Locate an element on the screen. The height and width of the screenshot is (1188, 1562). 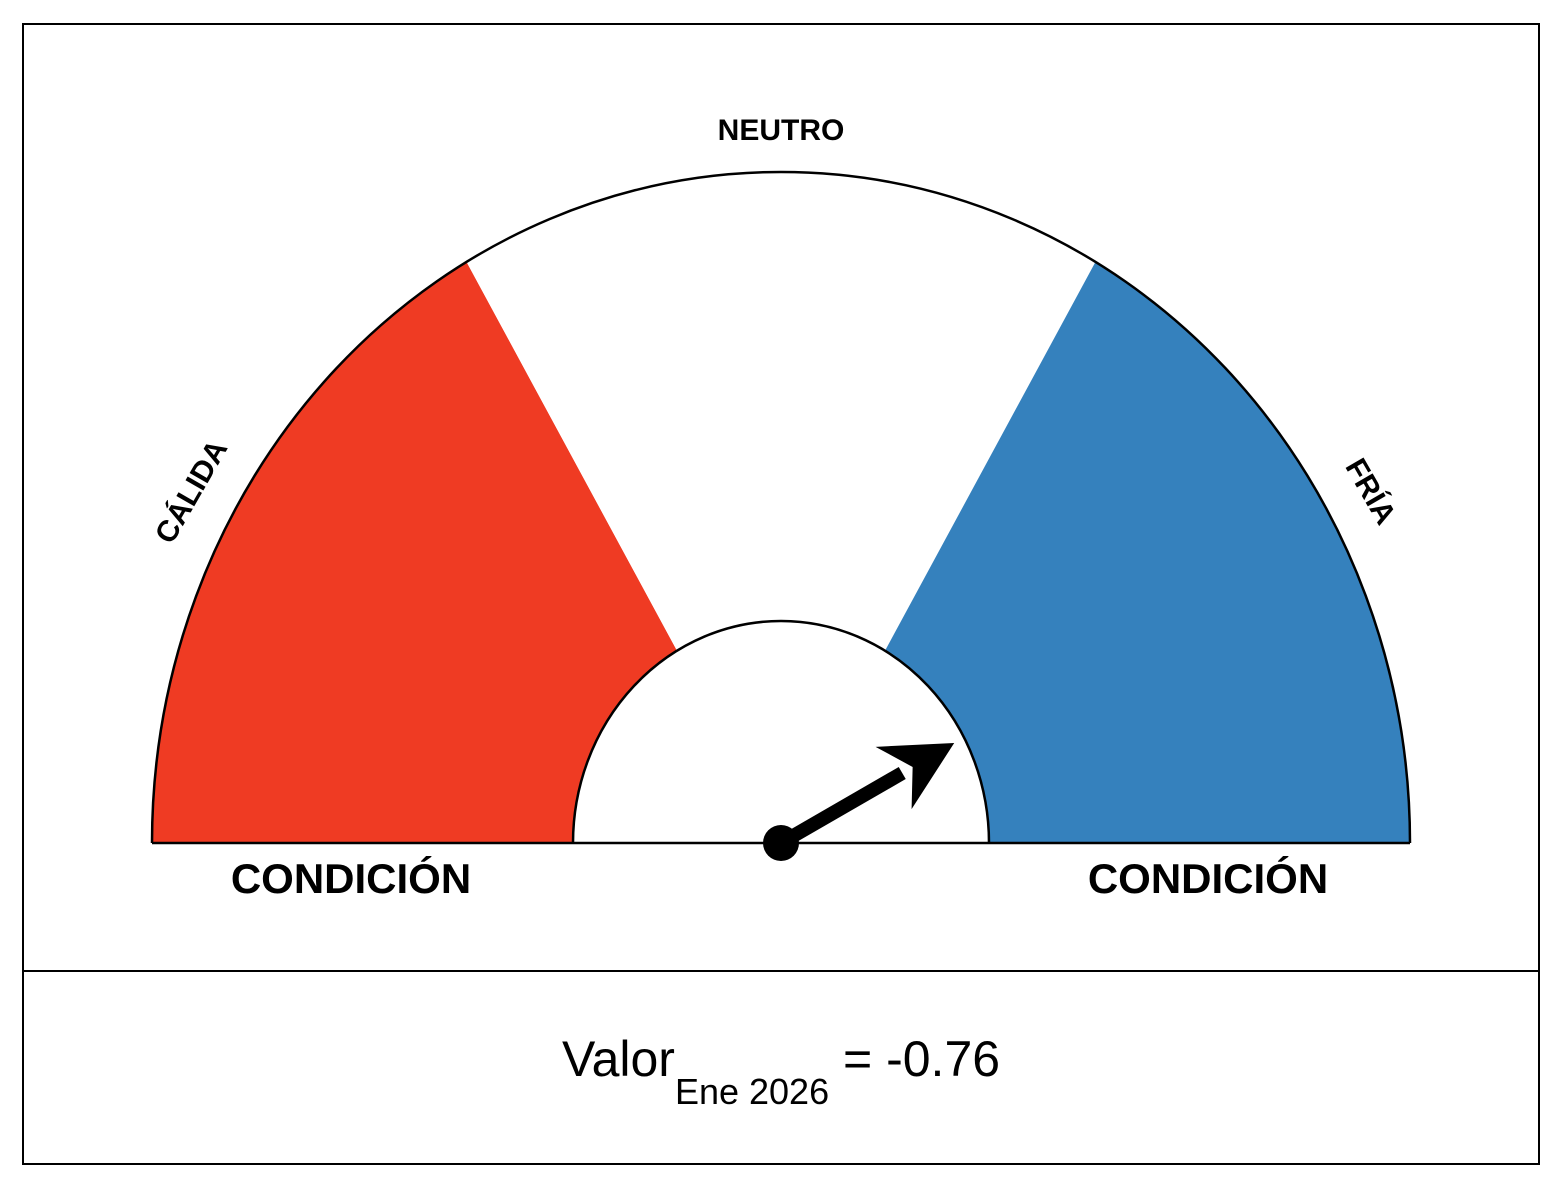
gauge-needle is located at coordinates (859, 802).